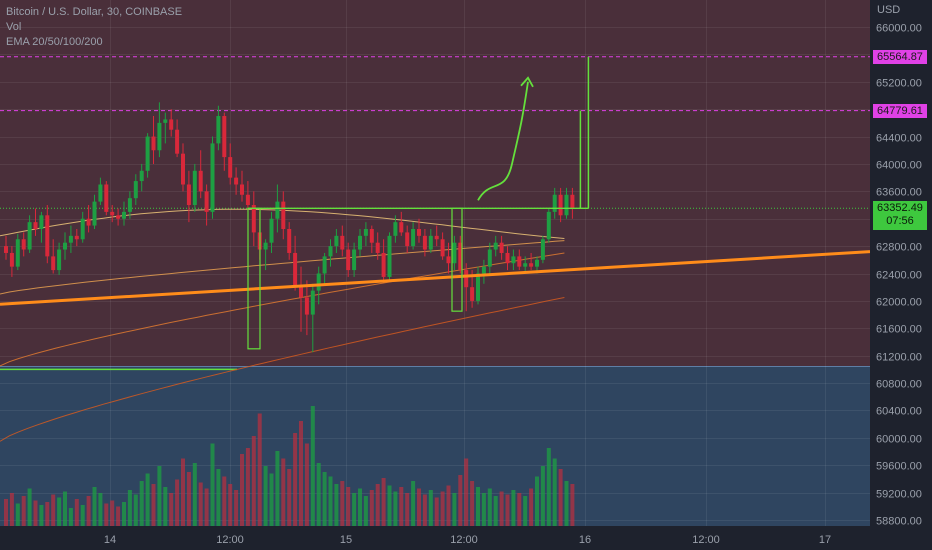 This screenshot has height=550, width=932. Describe the element at coordinates (94, 12) in the screenshot. I see `symbol-title: Bitcoin / U.S. Dollar, 30, COINBASE` at that location.